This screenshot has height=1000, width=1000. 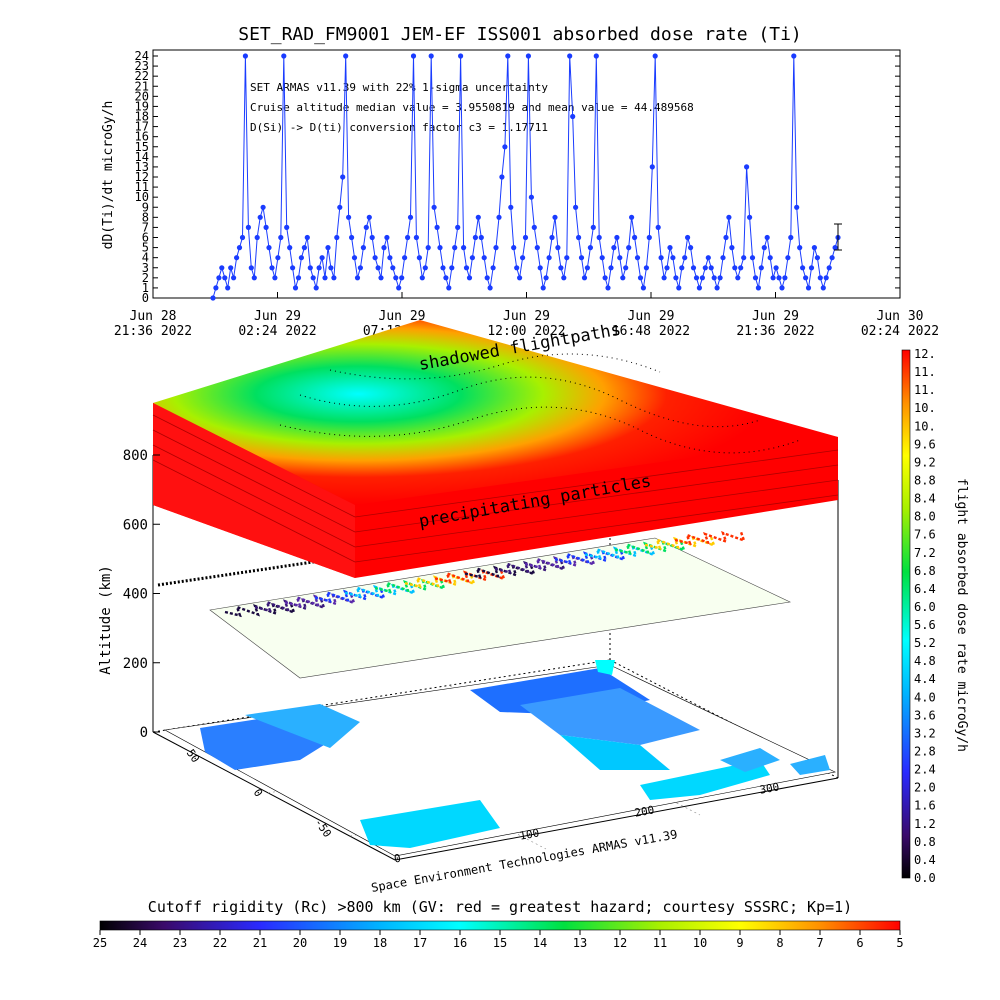 I want to click on bottom-colorbar-tick-label: 11, so click(x=660, y=943).